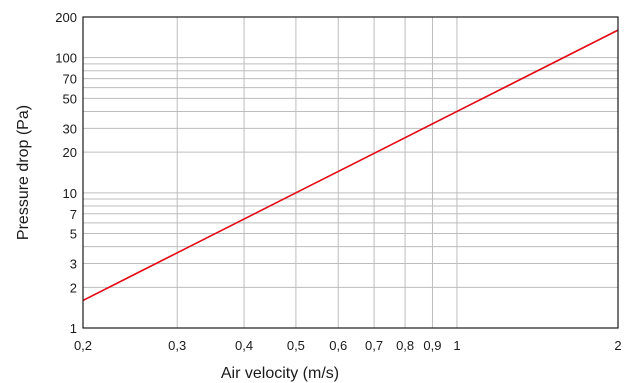 The width and height of the screenshot is (629, 383). What do you see at coordinates (374, 345) in the screenshot?
I see `x-tick-label-5: 0,7` at bounding box center [374, 345].